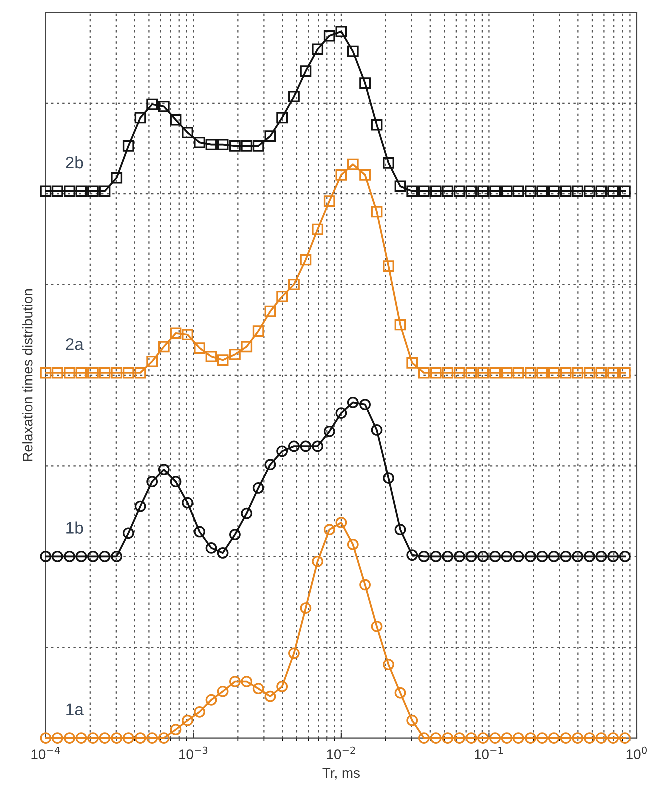  What do you see at coordinates (75, 710) in the screenshot?
I see `series-label: 1a` at bounding box center [75, 710].